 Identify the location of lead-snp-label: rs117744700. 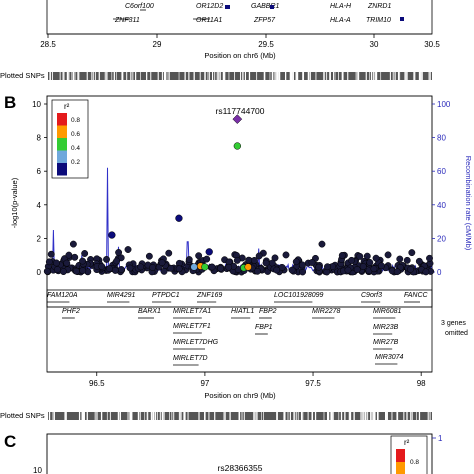
(240, 111).